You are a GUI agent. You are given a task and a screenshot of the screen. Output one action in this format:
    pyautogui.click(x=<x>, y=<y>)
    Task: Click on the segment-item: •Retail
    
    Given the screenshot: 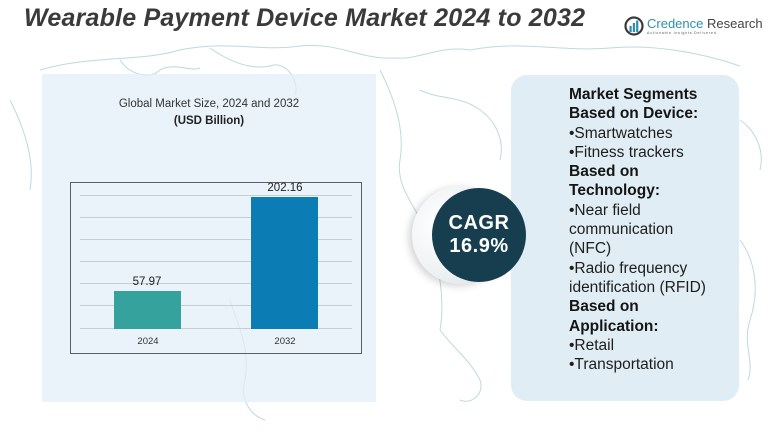 What is the action you would take?
    pyautogui.click(x=592, y=345)
    